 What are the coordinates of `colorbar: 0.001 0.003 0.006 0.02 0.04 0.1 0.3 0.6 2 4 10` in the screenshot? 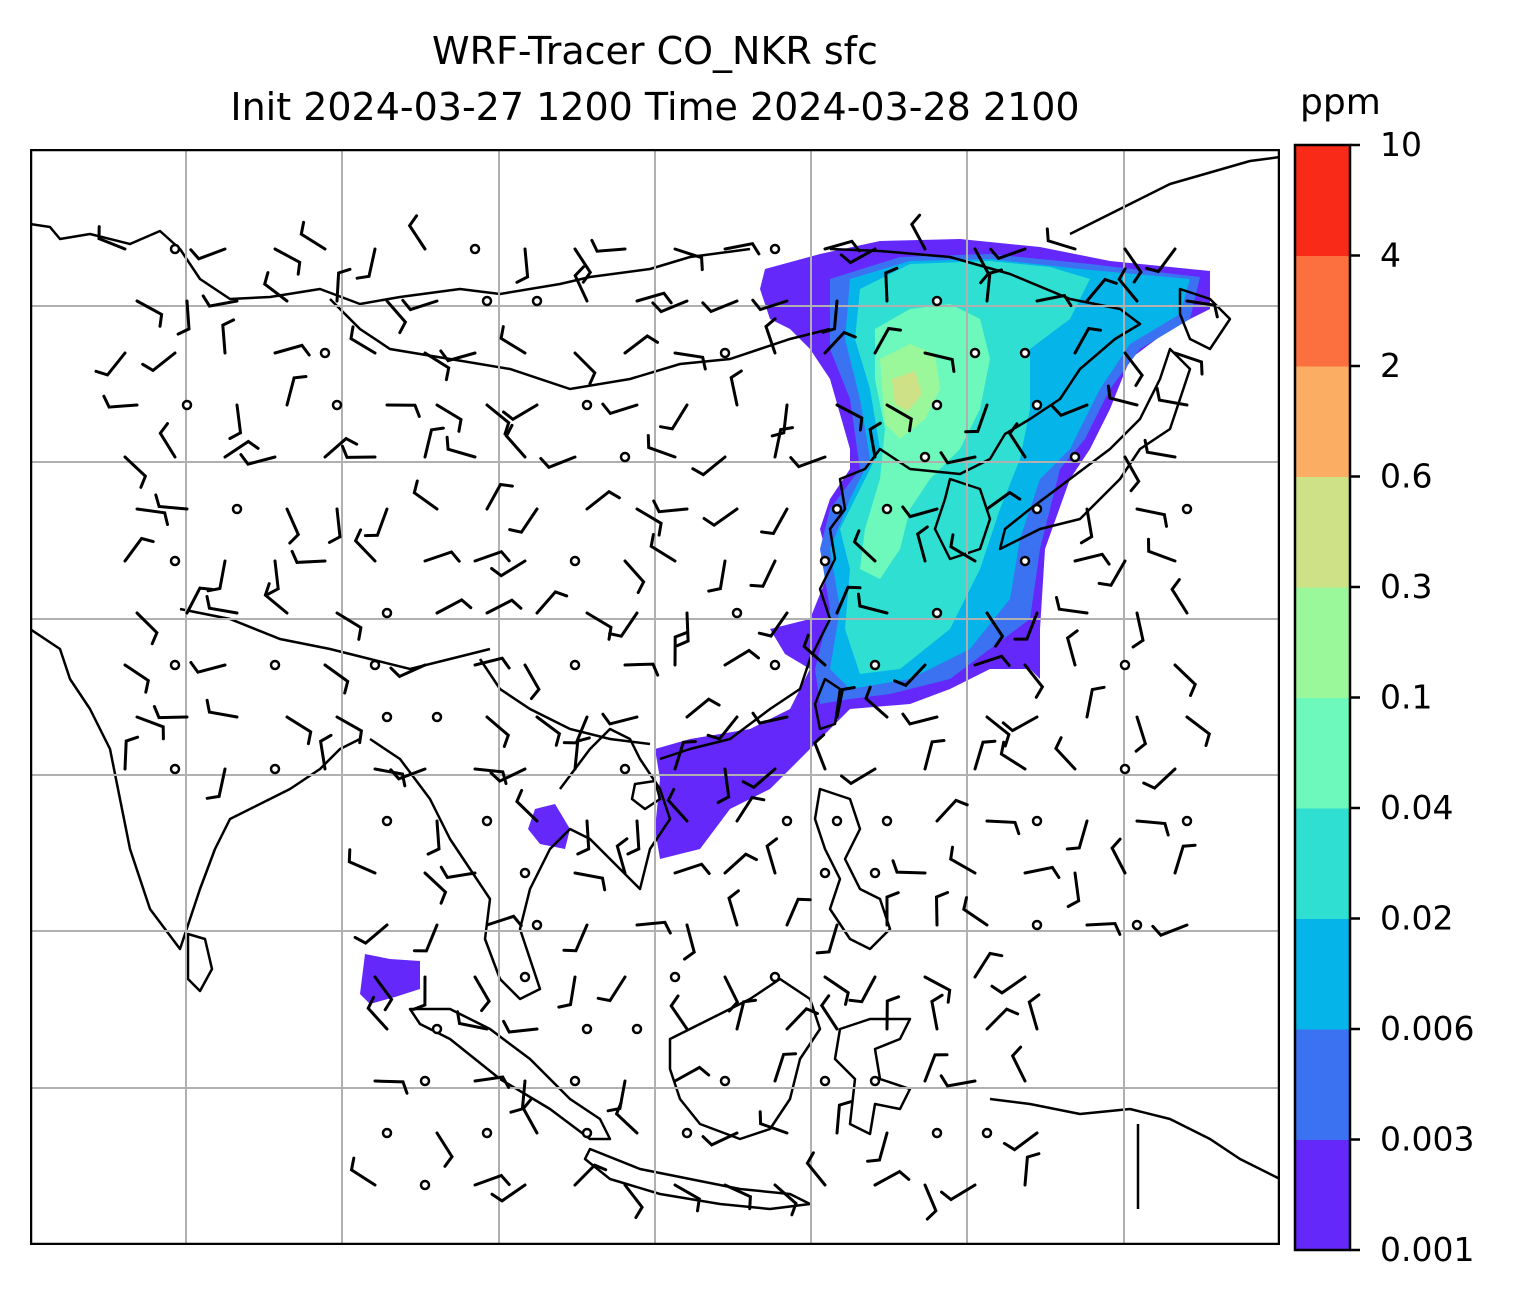 It's located at (1383, 697).